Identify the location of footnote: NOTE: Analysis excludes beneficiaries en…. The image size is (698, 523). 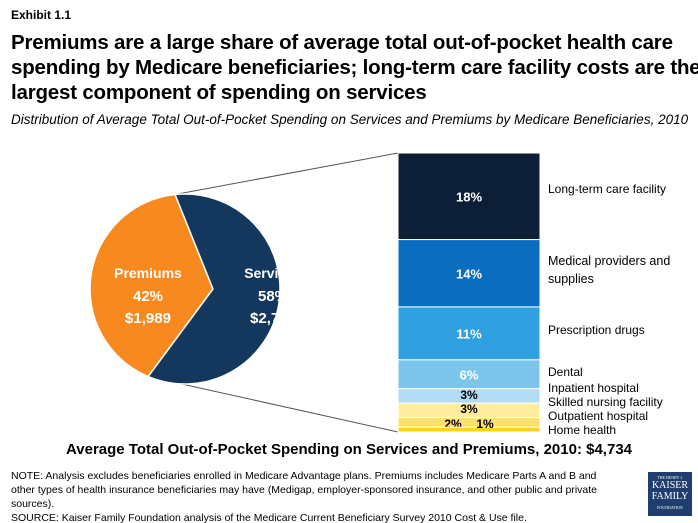
(306, 496).